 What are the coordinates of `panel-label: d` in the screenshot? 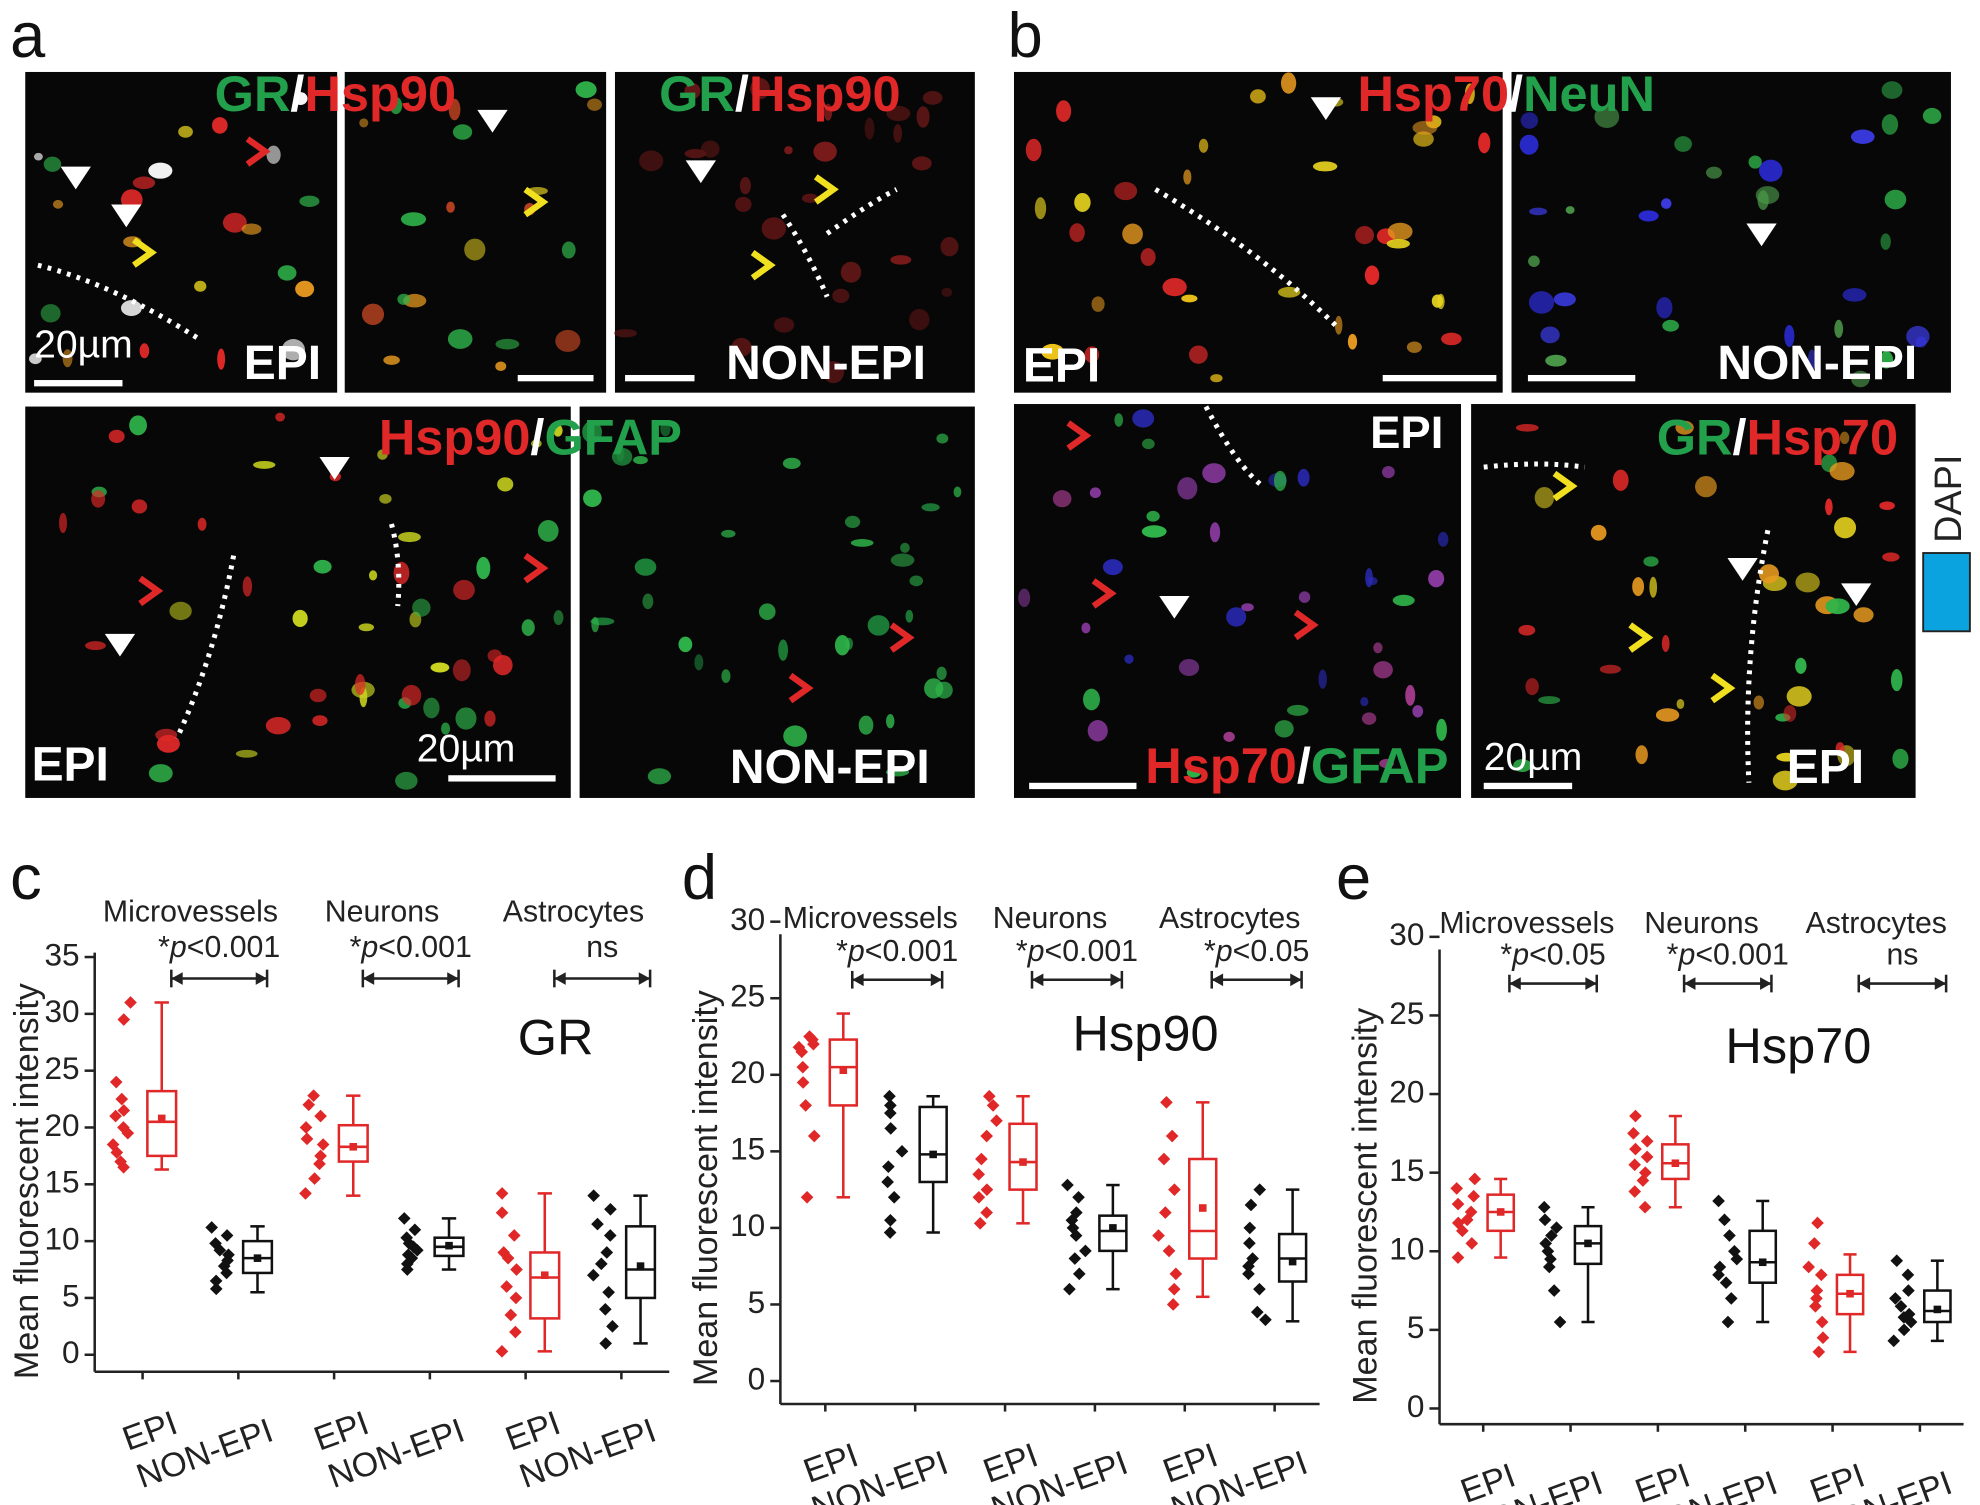 It's located at (699, 878).